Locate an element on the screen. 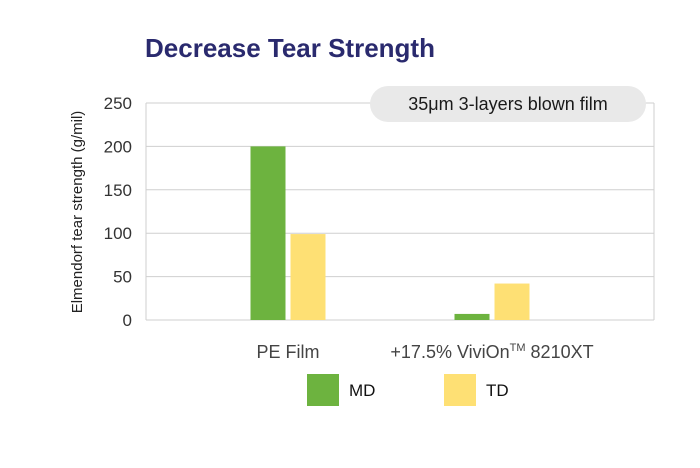 The image size is (700, 468). legend-swatch-td is located at coordinates (460, 390).